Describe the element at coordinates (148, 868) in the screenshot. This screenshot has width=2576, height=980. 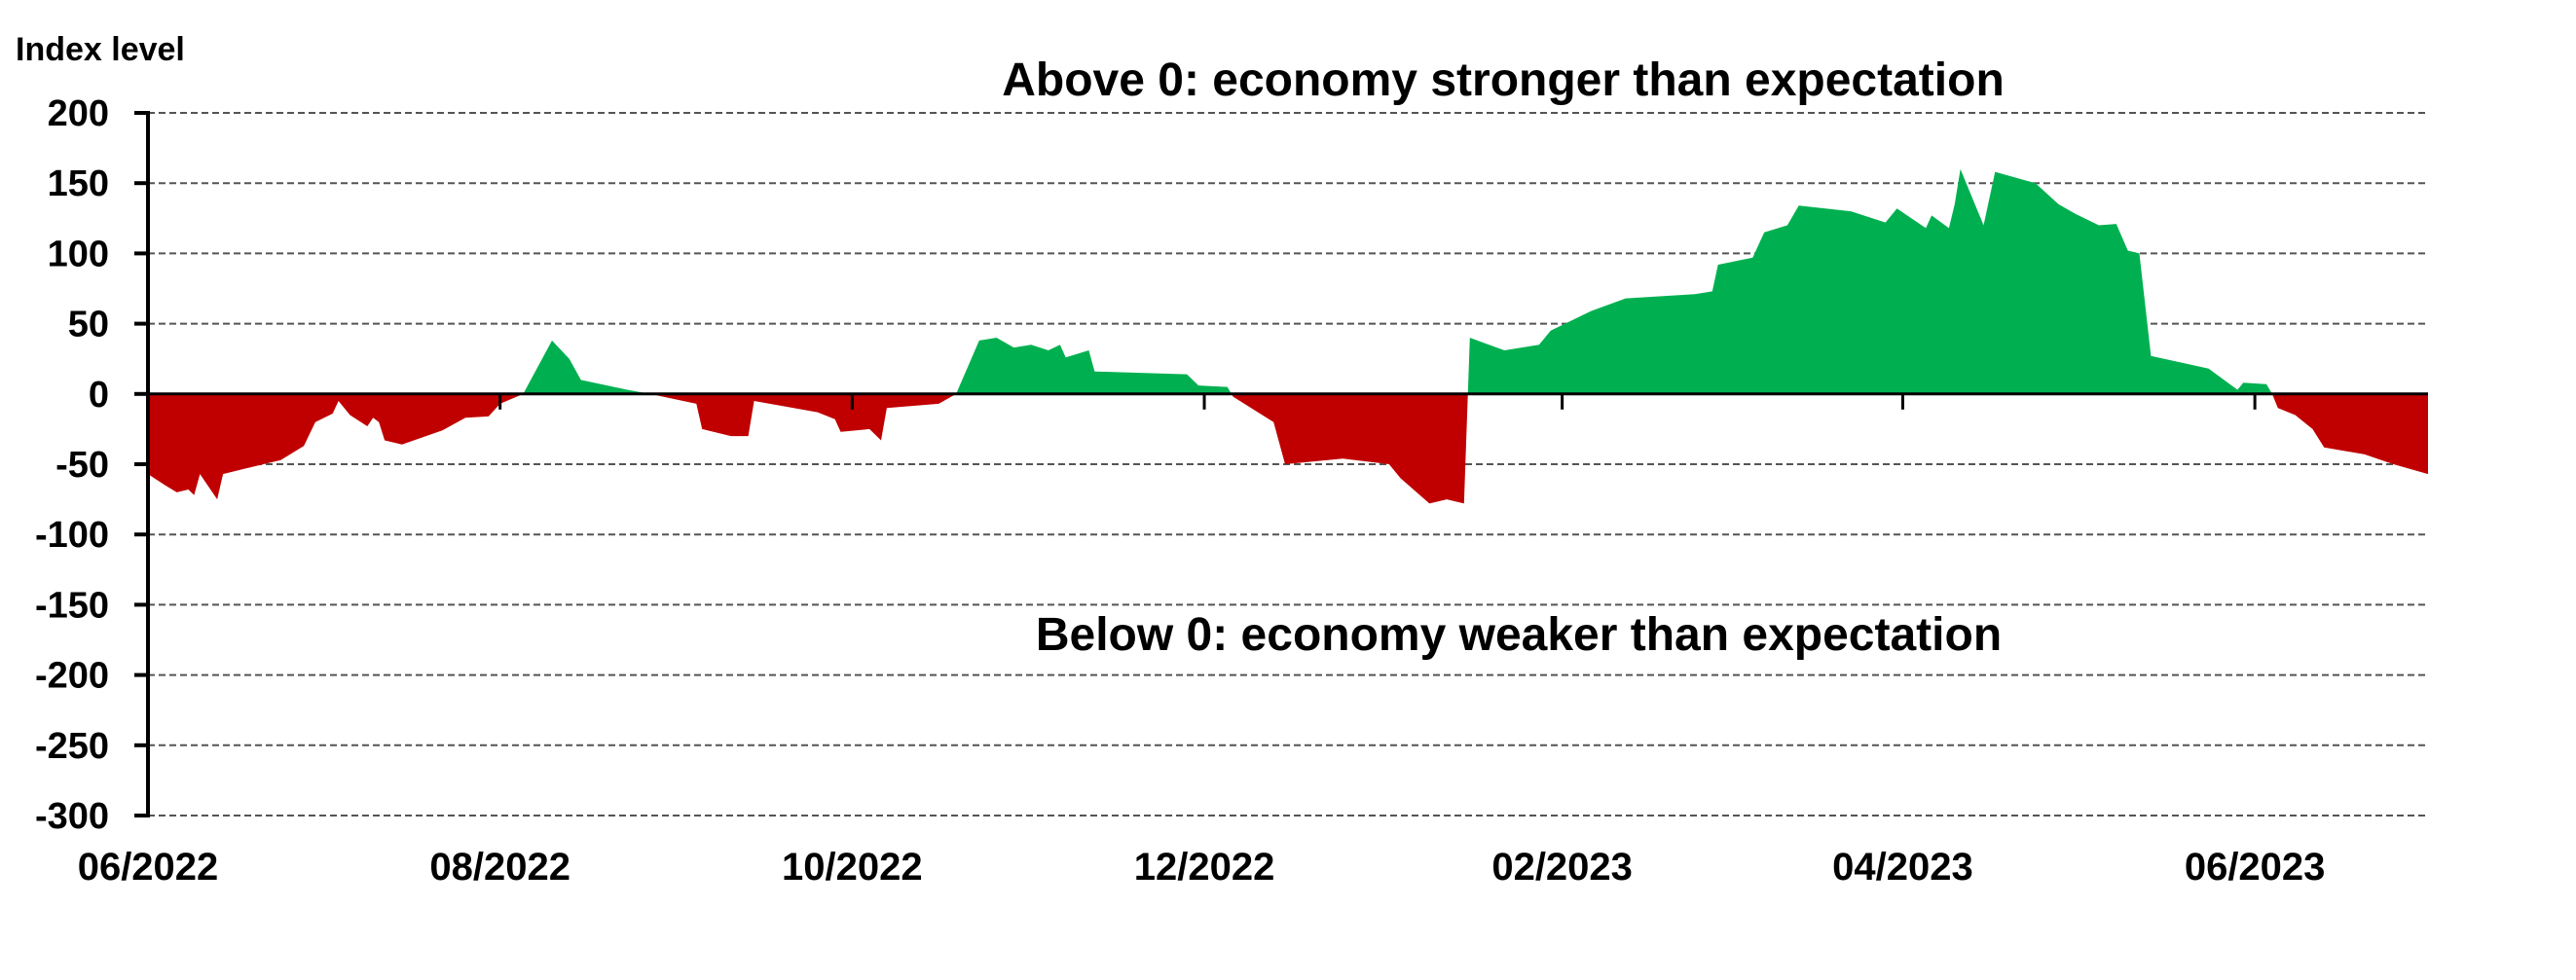
I see `x-tick-label: 06/2022` at that location.